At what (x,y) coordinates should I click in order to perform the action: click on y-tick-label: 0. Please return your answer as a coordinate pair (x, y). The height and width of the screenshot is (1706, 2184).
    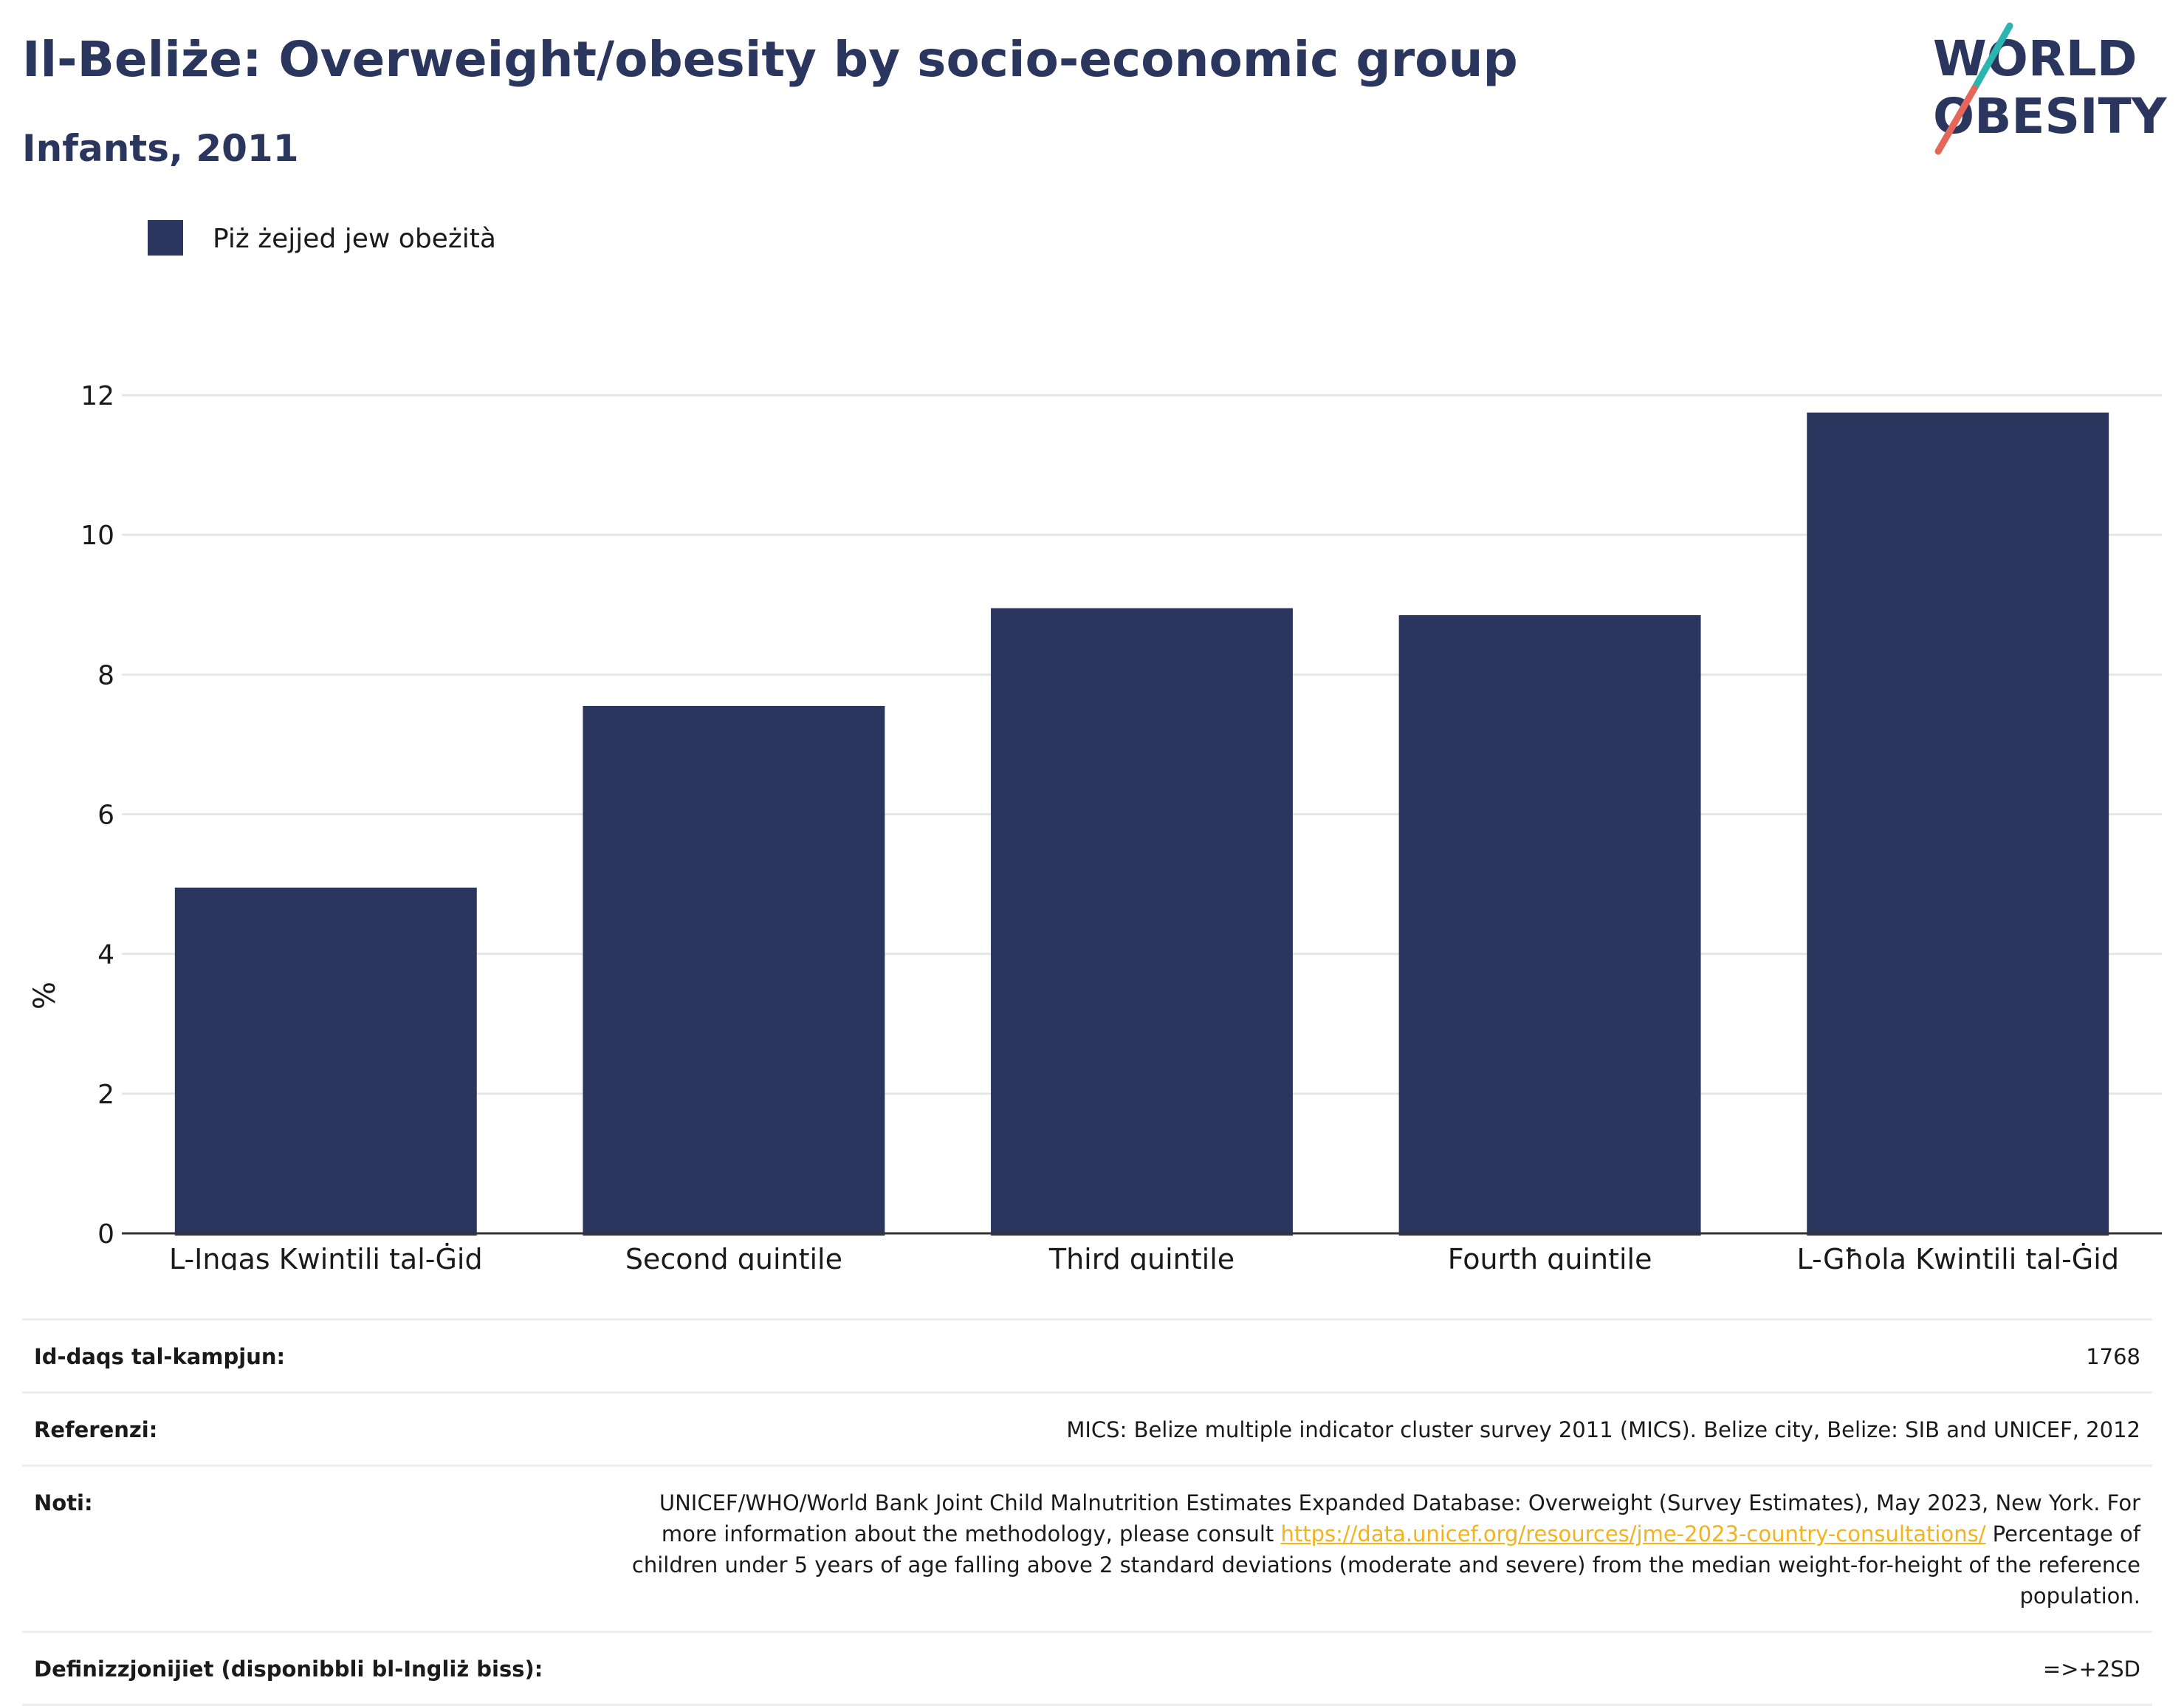
    Looking at the image, I should click on (105, 1234).